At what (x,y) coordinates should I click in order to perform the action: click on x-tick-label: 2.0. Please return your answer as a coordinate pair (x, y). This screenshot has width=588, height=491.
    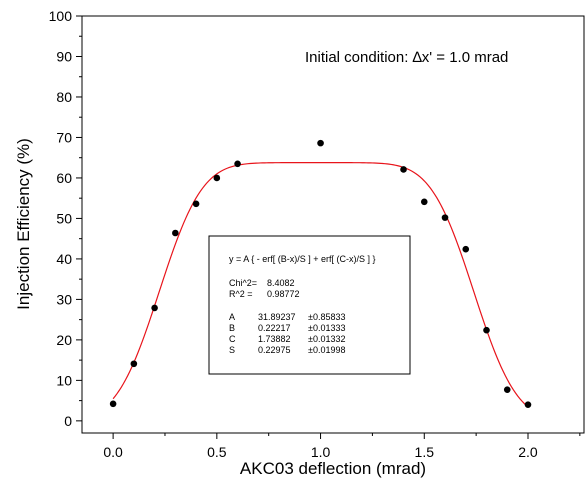
    Looking at the image, I should click on (528, 452).